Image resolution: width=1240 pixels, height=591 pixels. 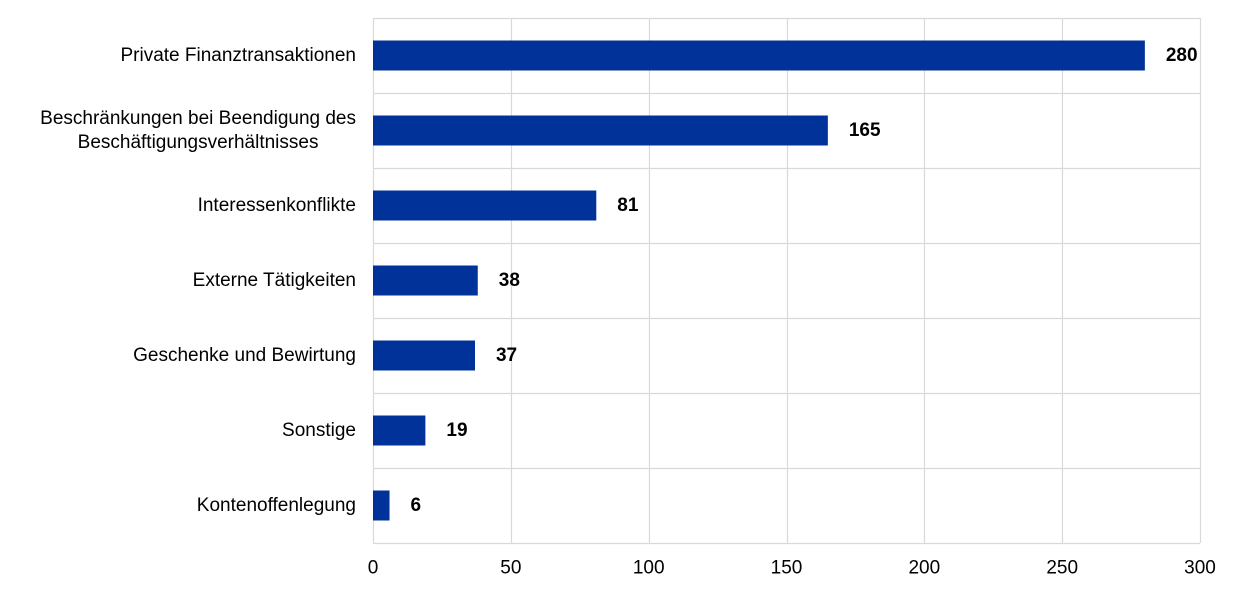 I want to click on data-label: 81, so click(x=628, y=205).